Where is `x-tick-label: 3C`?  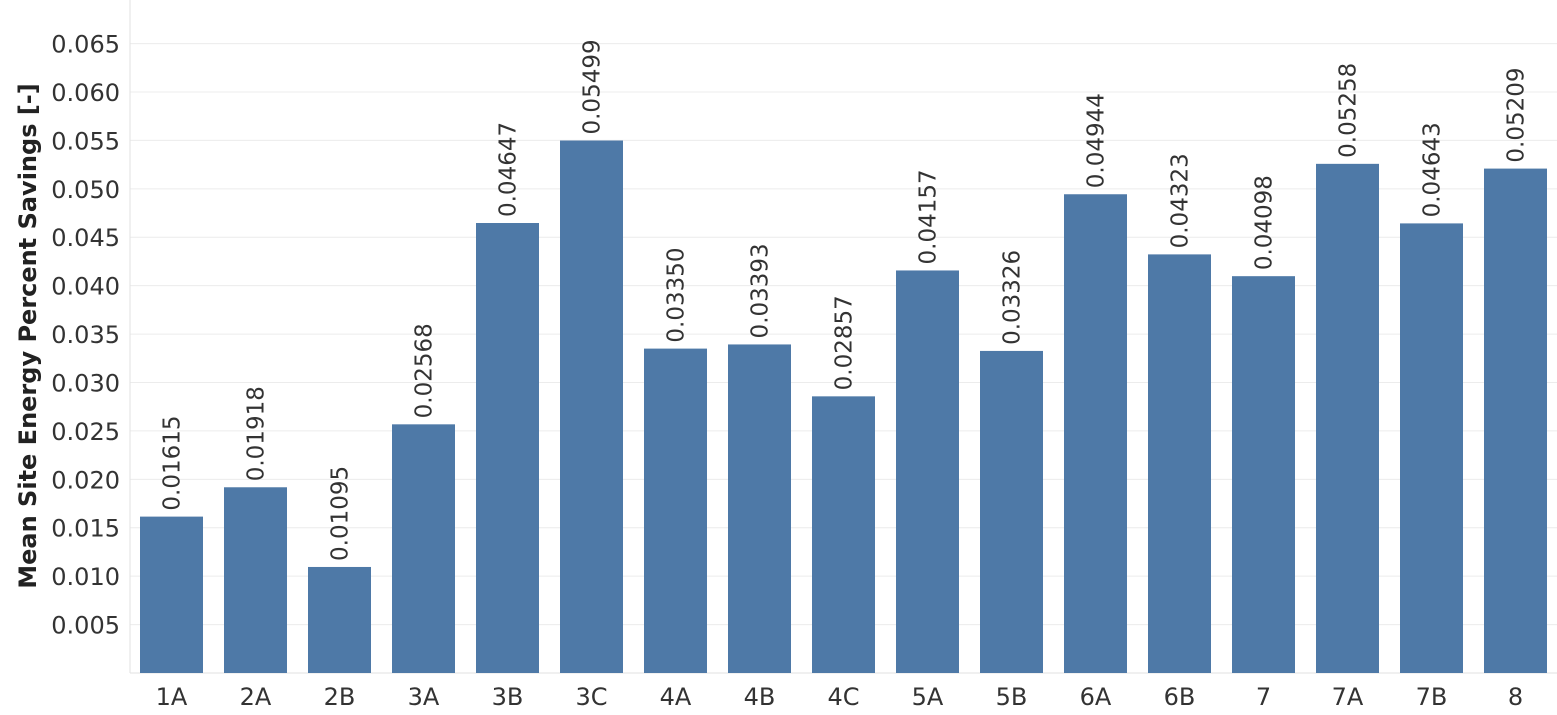 x-tick-label: 3C is located at coordinates (591, 697).